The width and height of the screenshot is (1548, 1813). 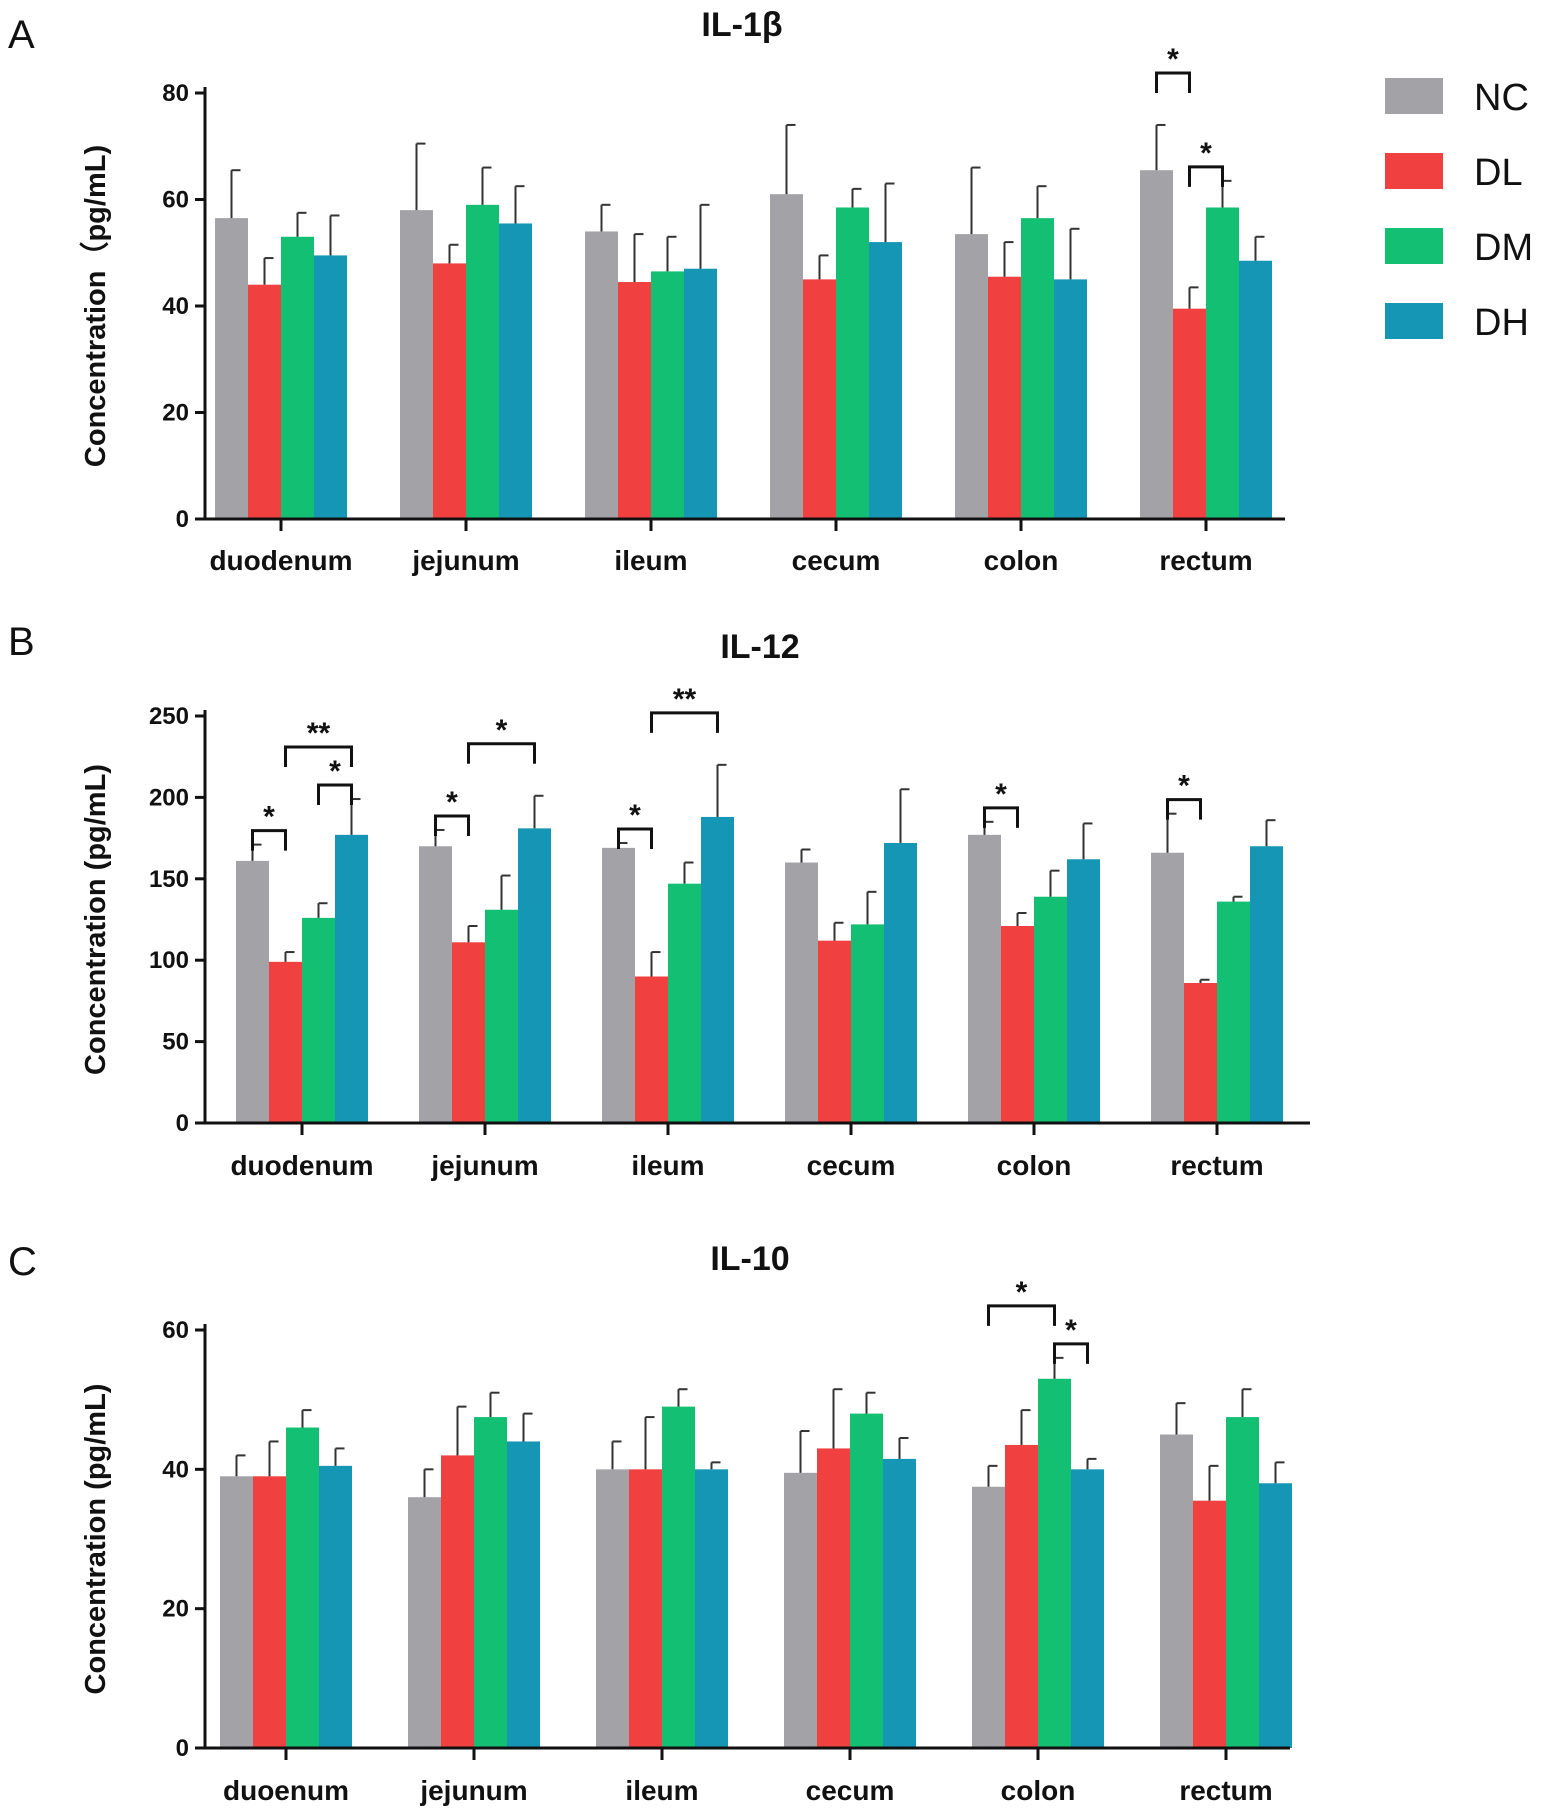 What do you see at coordinates (1414, 96) in the screenshot?
I see `legend-swatch-nc` at bounding box center [1414, 96].